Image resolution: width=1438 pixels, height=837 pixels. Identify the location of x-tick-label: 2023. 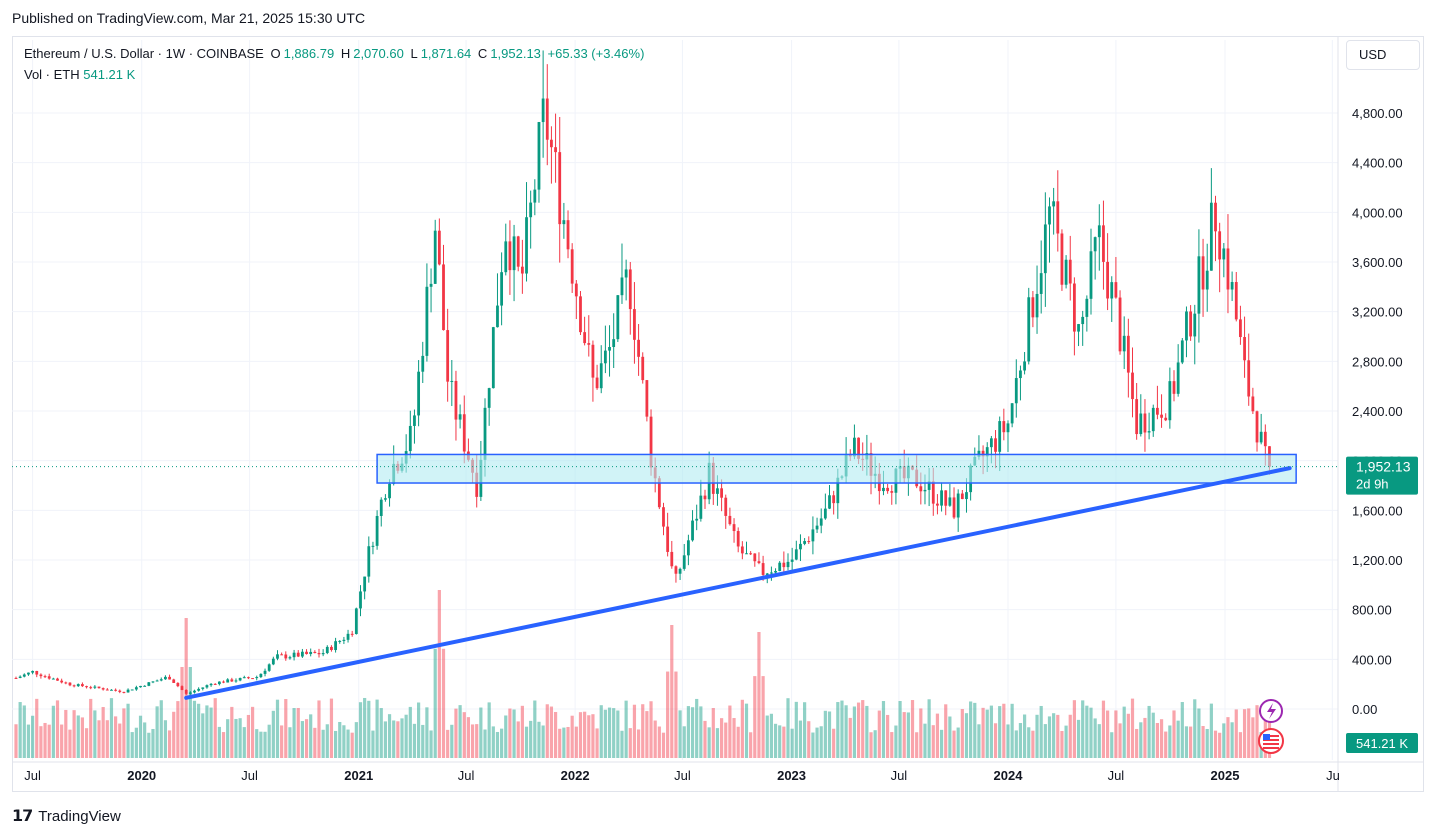
(791, 775).